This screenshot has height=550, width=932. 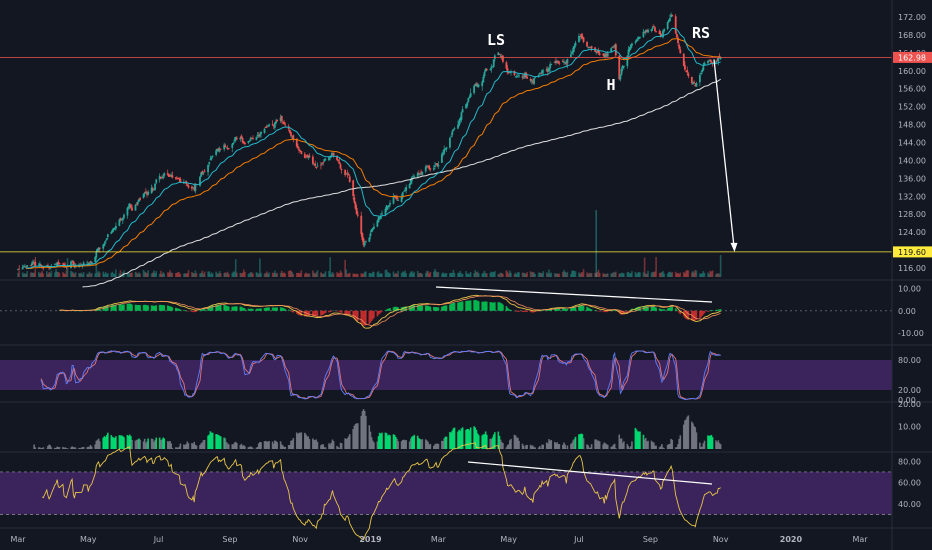 What do you see at coordinates (912, 268) in the screenshot?
I see `price-tick-label: 116.00` at bounding box center [912, 268].